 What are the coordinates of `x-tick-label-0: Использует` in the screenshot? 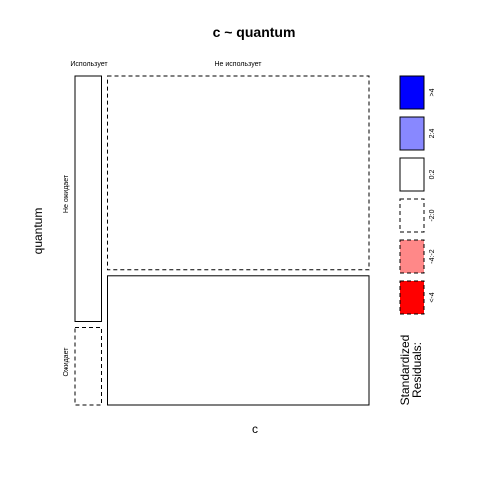 It's located at (89, 64).